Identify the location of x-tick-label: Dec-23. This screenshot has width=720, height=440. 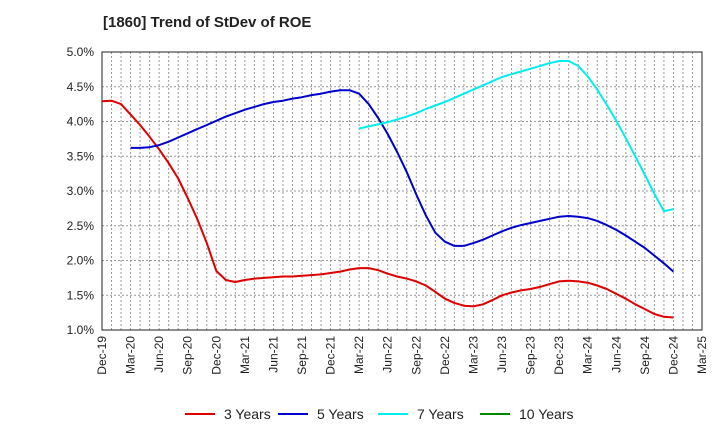
(559, 355).